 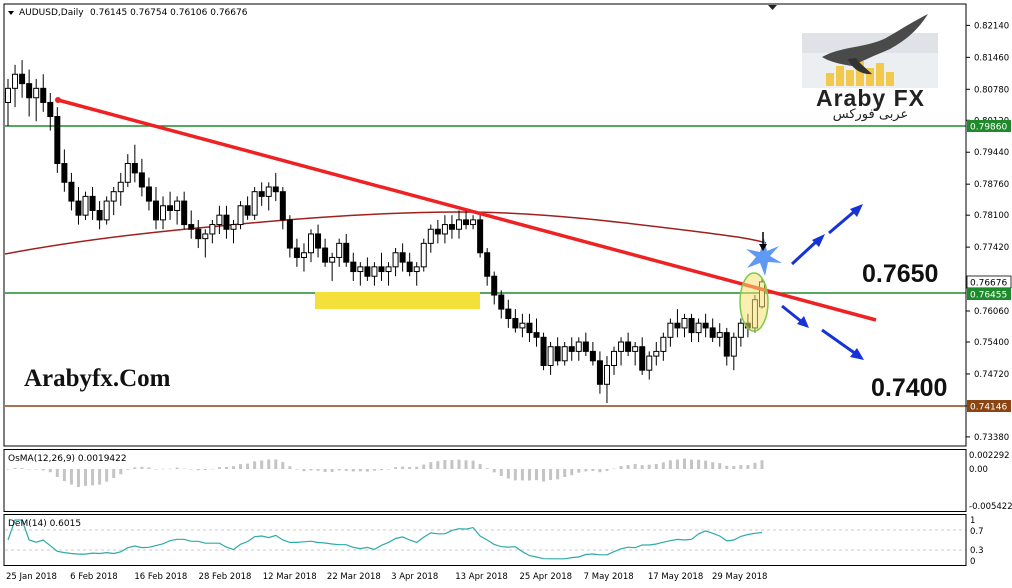 I want to click on dem-label: DeM(14) 0.6015, so click(x=44, y=524).